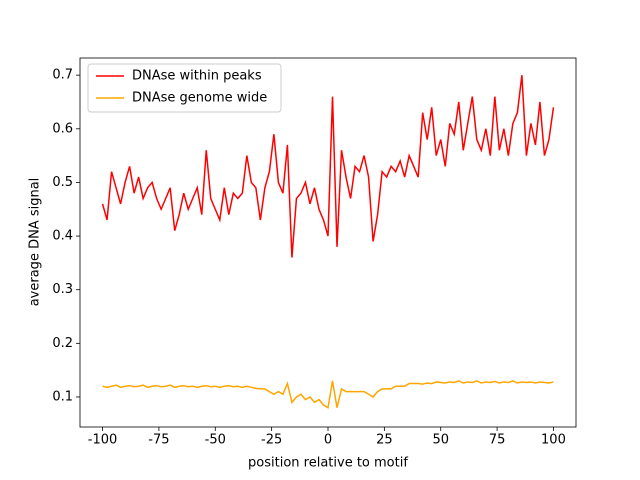  What do you see at coordinates (62, 182) in the screenshot?
I see `y-tick-label: 0.5` at bounding box center [62, 182].